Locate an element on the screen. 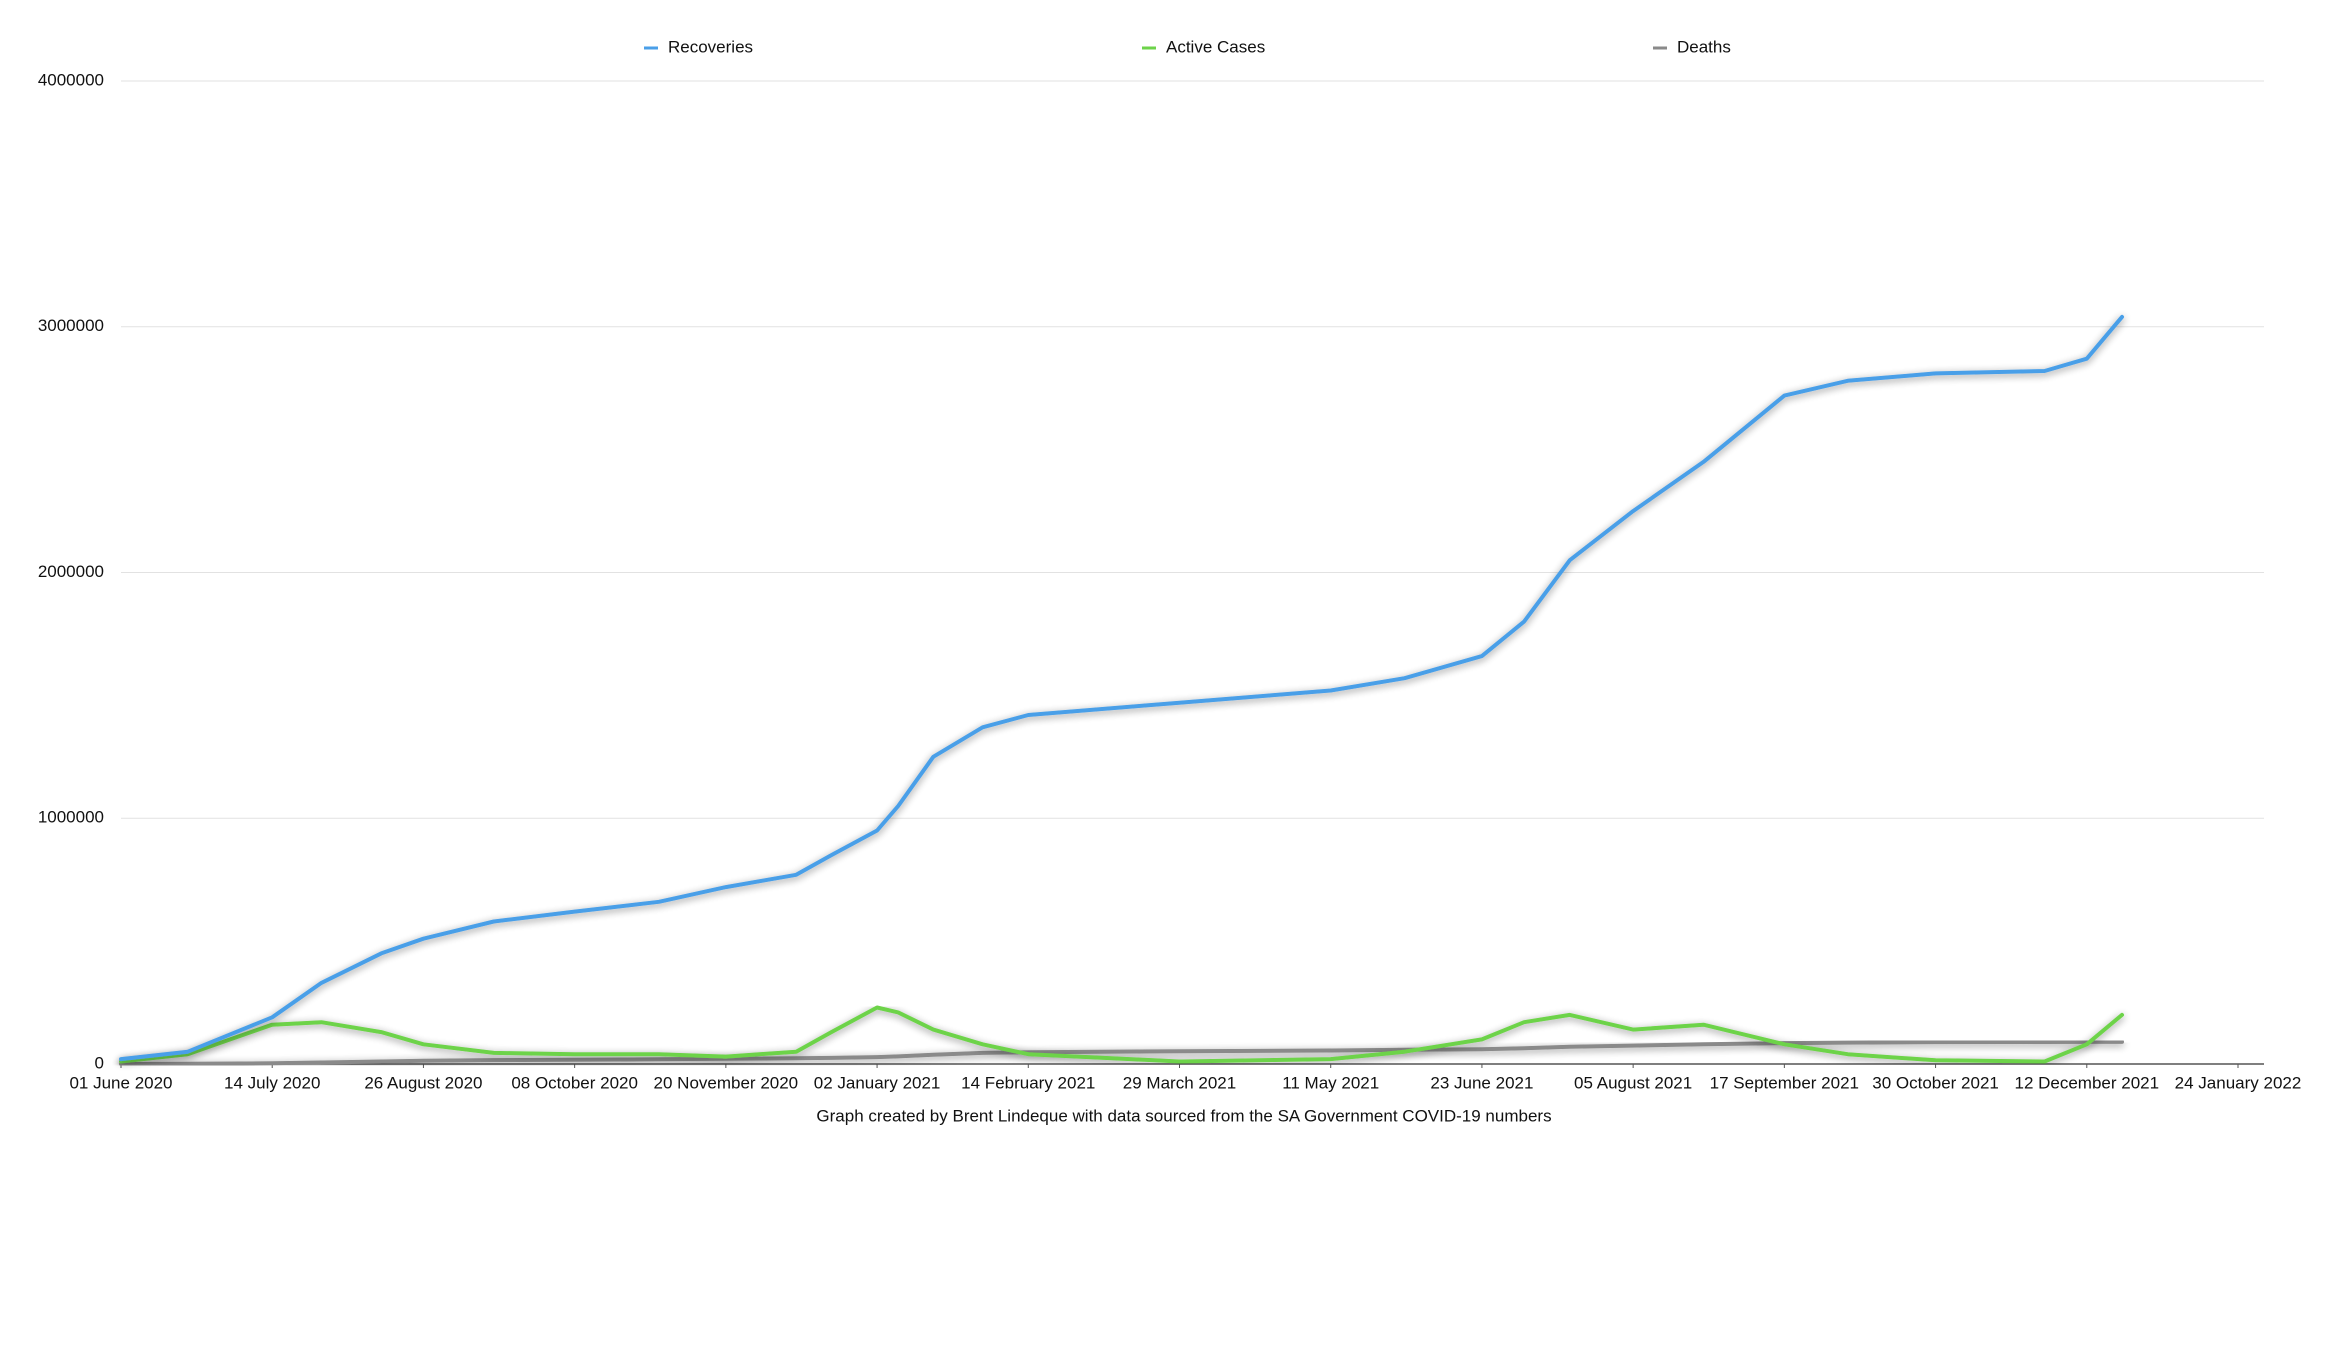  legend-label: Active Cases is located at coordinates (1215, 46).